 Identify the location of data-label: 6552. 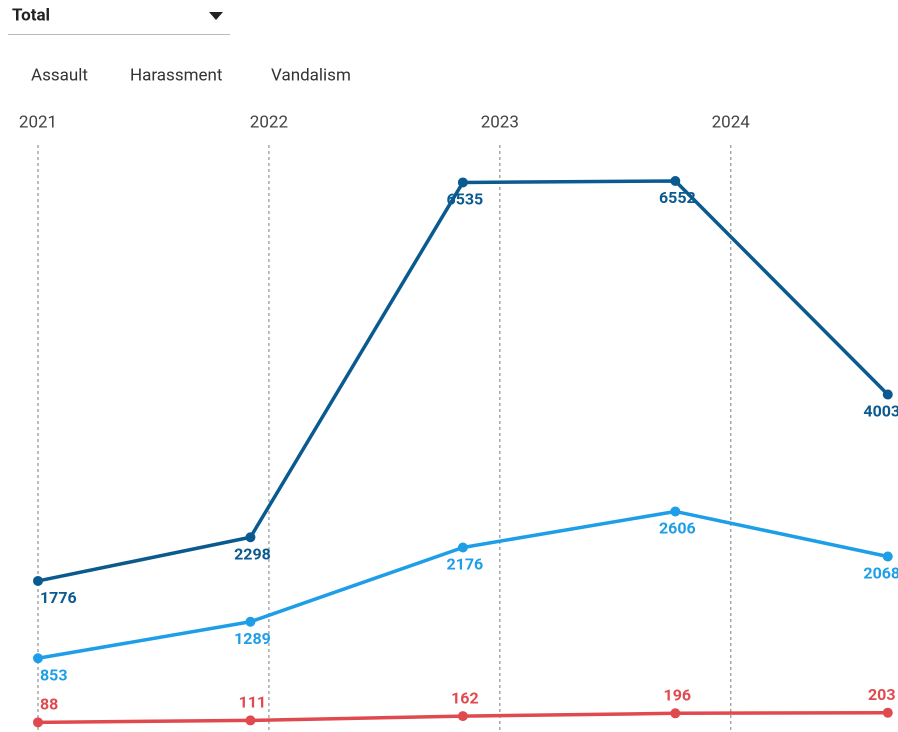
(677, 197).